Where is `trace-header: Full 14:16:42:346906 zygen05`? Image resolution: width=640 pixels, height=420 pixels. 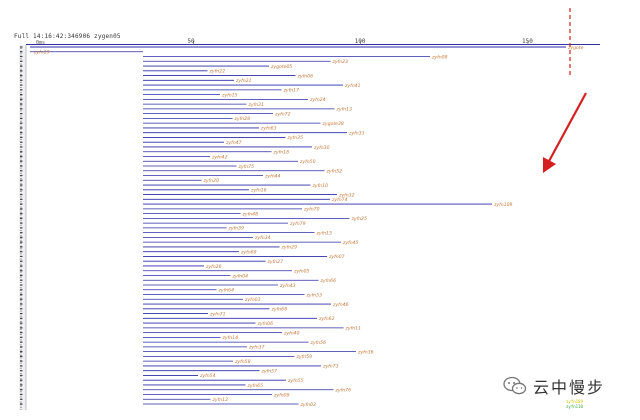 trace-header: Full 14:16:42:346906 zygen05 is located at coordinates (67, 36).